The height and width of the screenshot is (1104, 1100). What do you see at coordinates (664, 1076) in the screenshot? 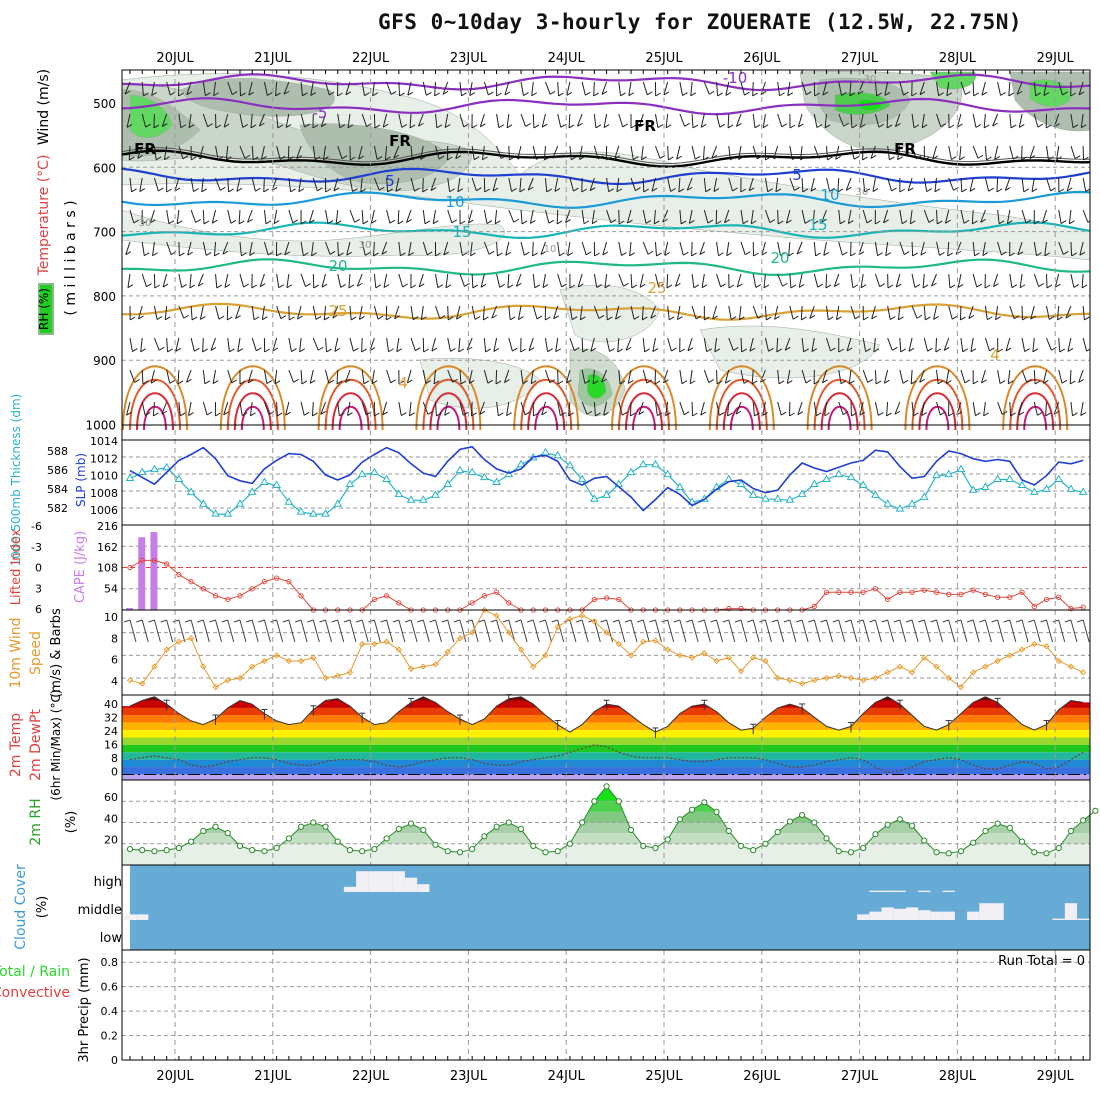
I see `date-label-bottom: 25JUL` at bounding box center [664, 1076].